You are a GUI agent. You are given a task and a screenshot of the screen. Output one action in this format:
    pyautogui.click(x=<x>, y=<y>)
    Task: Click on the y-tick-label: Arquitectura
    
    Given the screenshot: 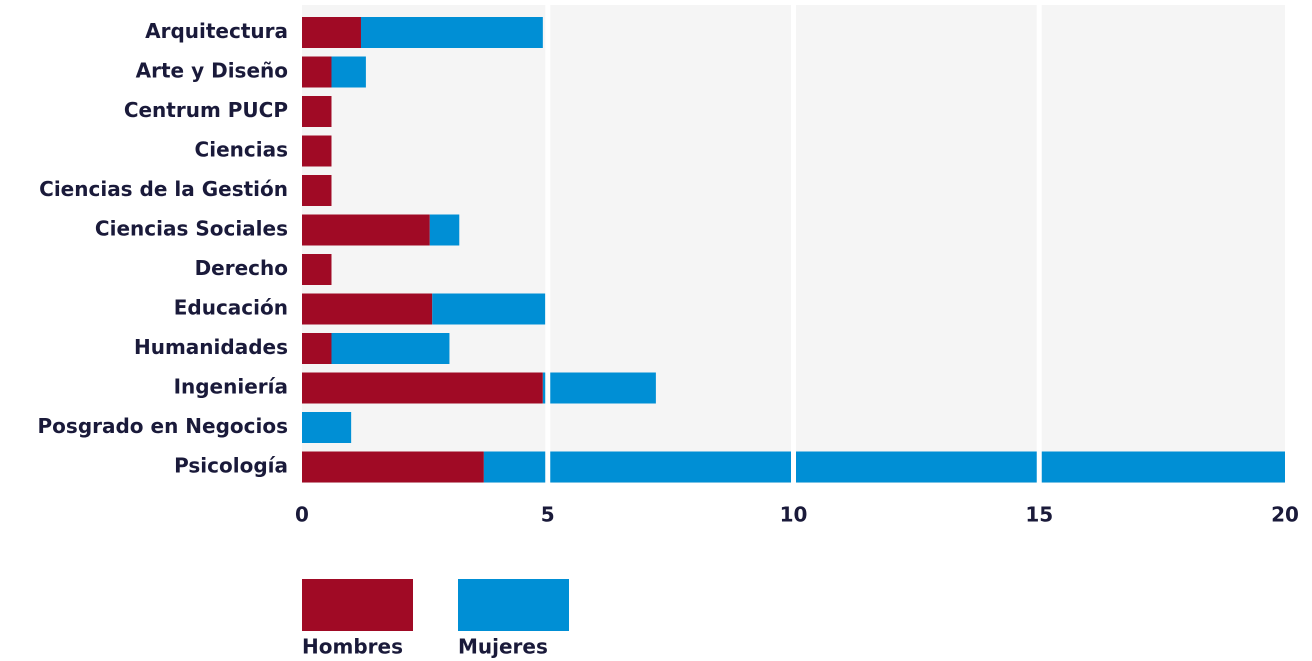 What is the action you would take?
    pyautogui.click(x=216, y=31)
    